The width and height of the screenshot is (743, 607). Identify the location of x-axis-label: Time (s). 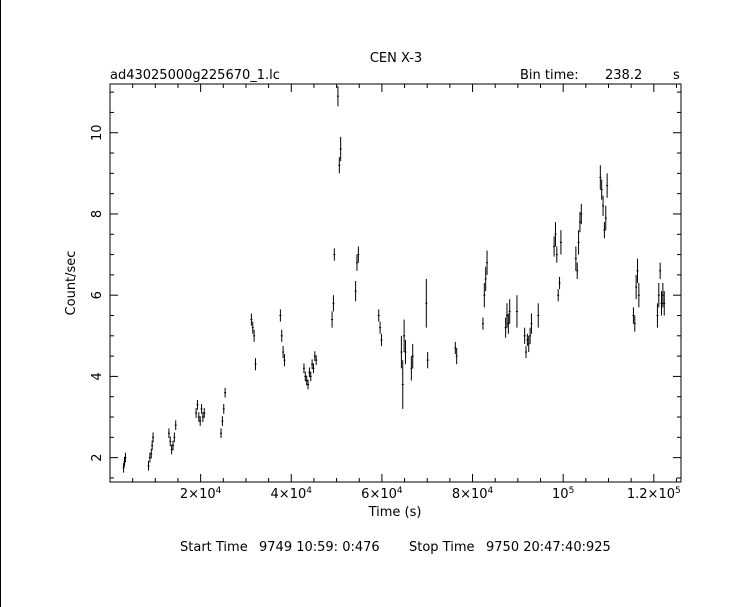
(395, 512).